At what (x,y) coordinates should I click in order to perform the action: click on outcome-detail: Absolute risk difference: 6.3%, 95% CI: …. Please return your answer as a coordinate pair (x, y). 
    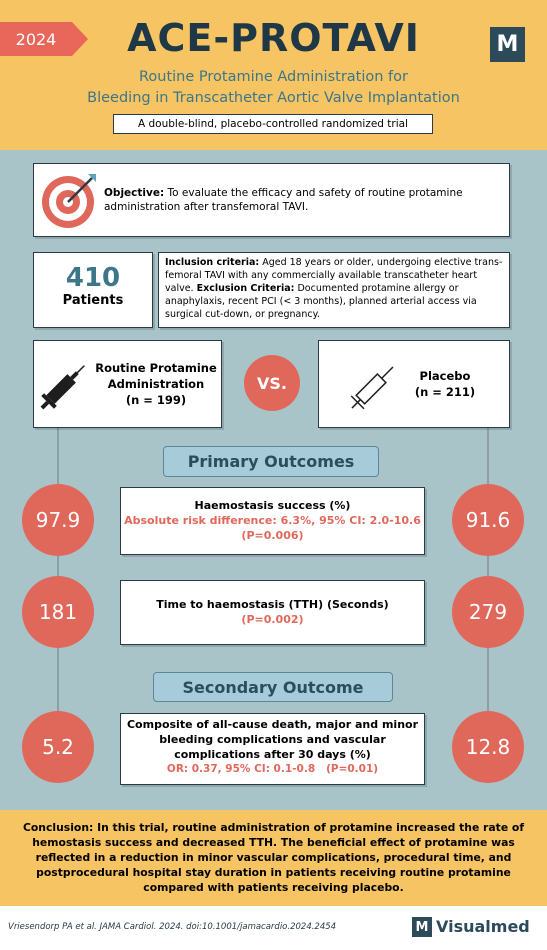
    Looking at the image, I should click on (272, 520).